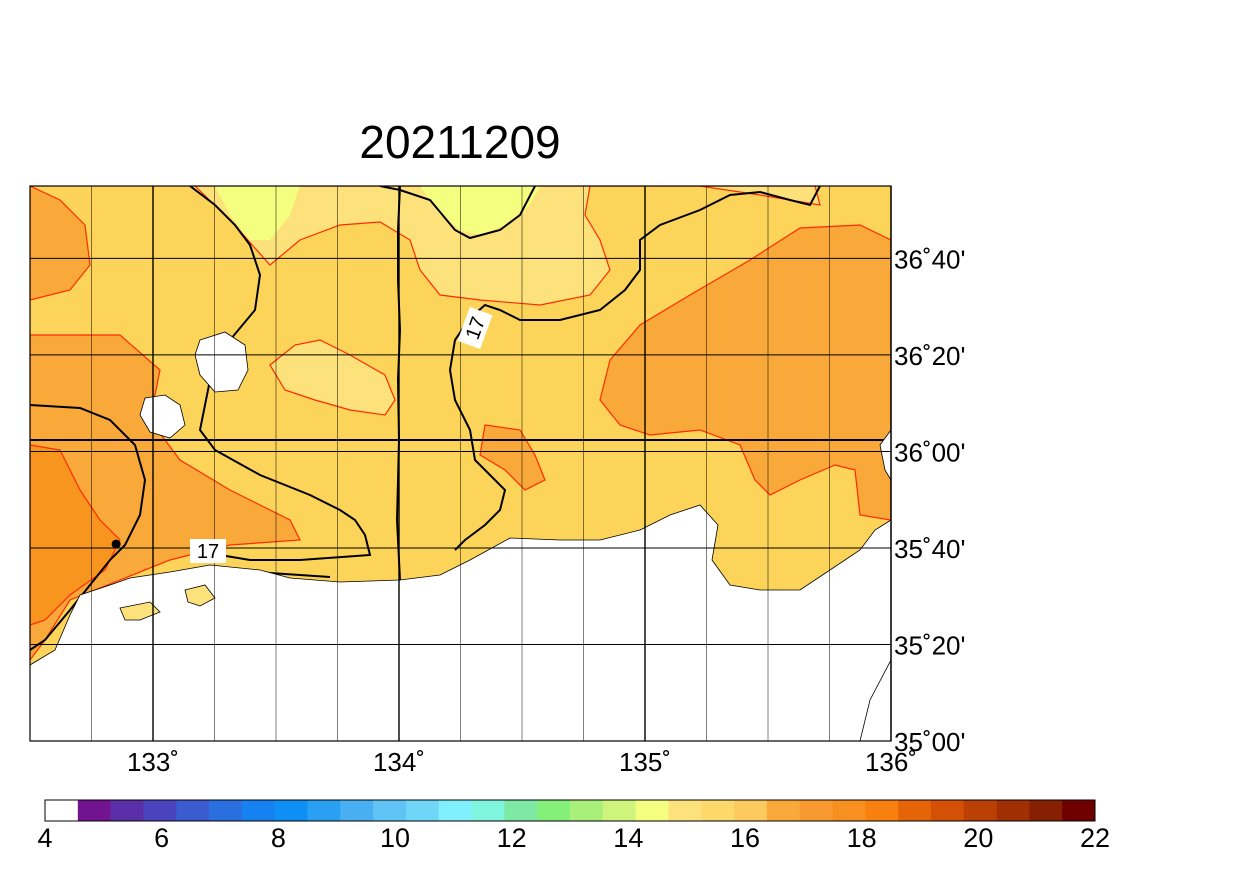  I want to click on station-marker, so click(116, 544).